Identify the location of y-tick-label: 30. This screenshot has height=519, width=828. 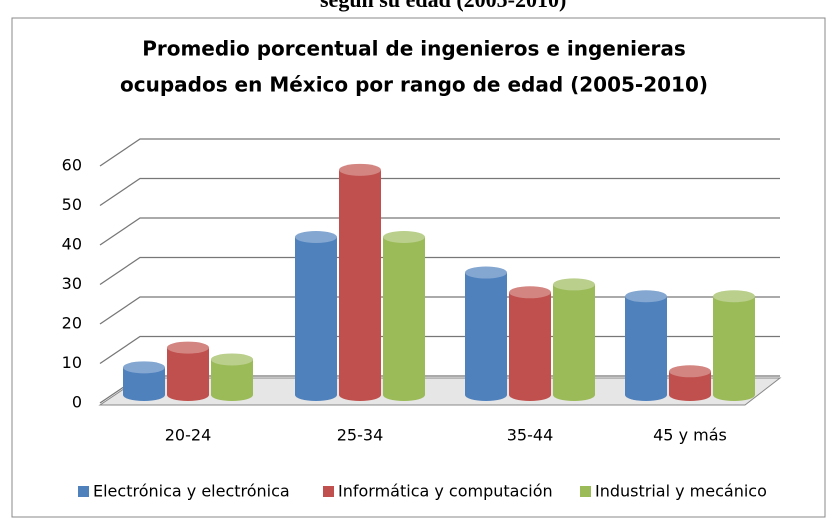
(72, 283).